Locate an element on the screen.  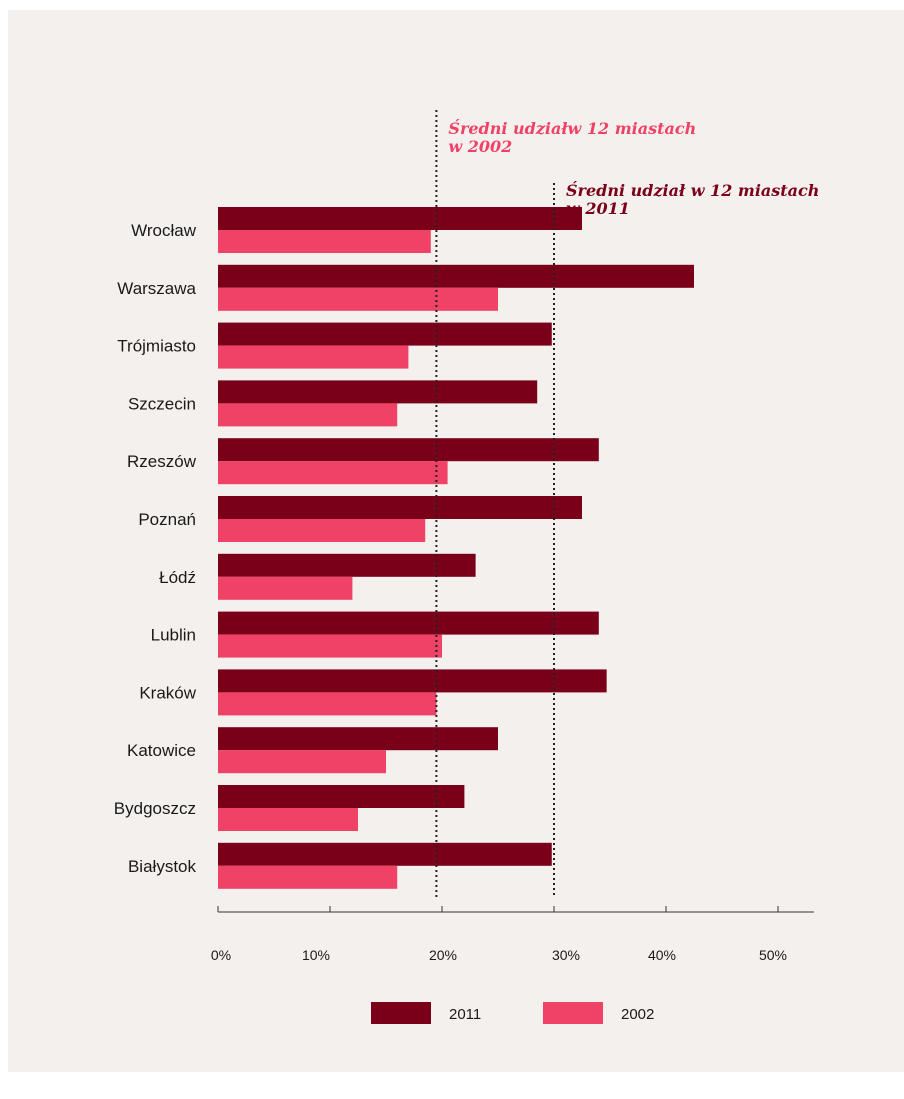
bar-lublin-2011 is located at coordinates (408, 623).